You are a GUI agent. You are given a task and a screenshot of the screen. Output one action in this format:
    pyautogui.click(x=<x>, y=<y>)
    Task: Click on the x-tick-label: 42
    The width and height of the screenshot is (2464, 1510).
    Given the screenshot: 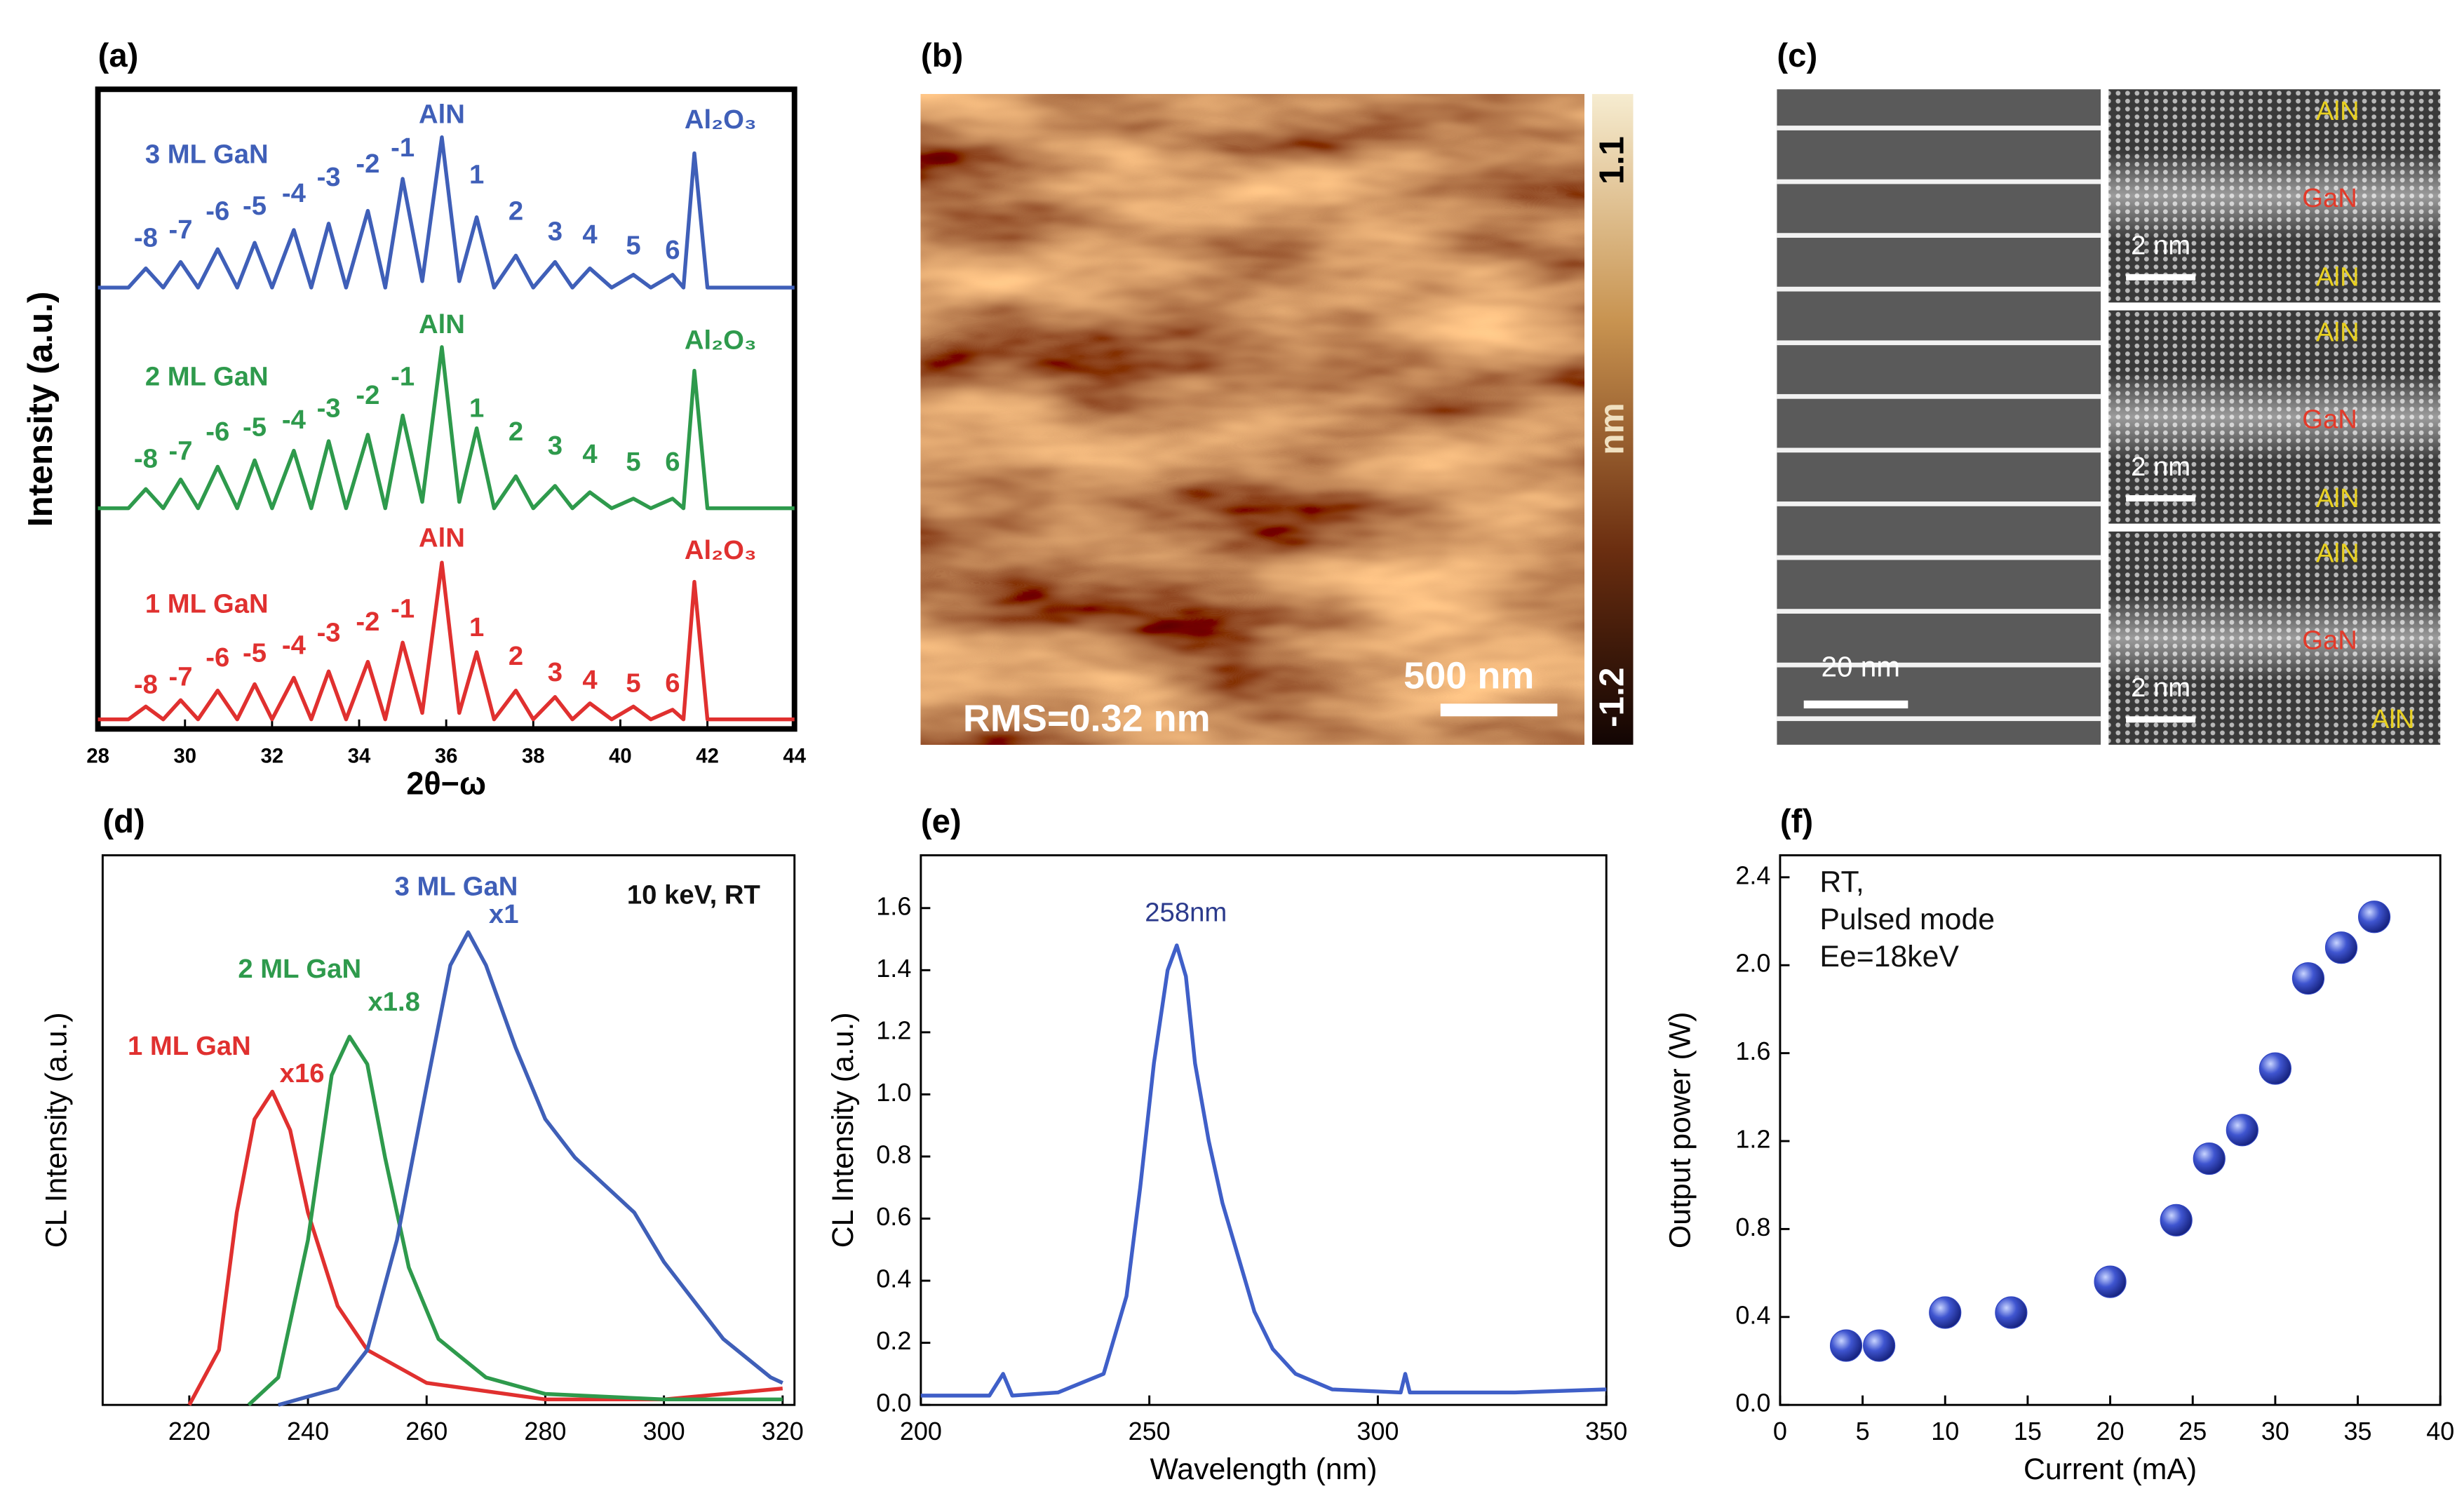 What is the action you would take?
    pyautogui.click(x=707, y=757)
    